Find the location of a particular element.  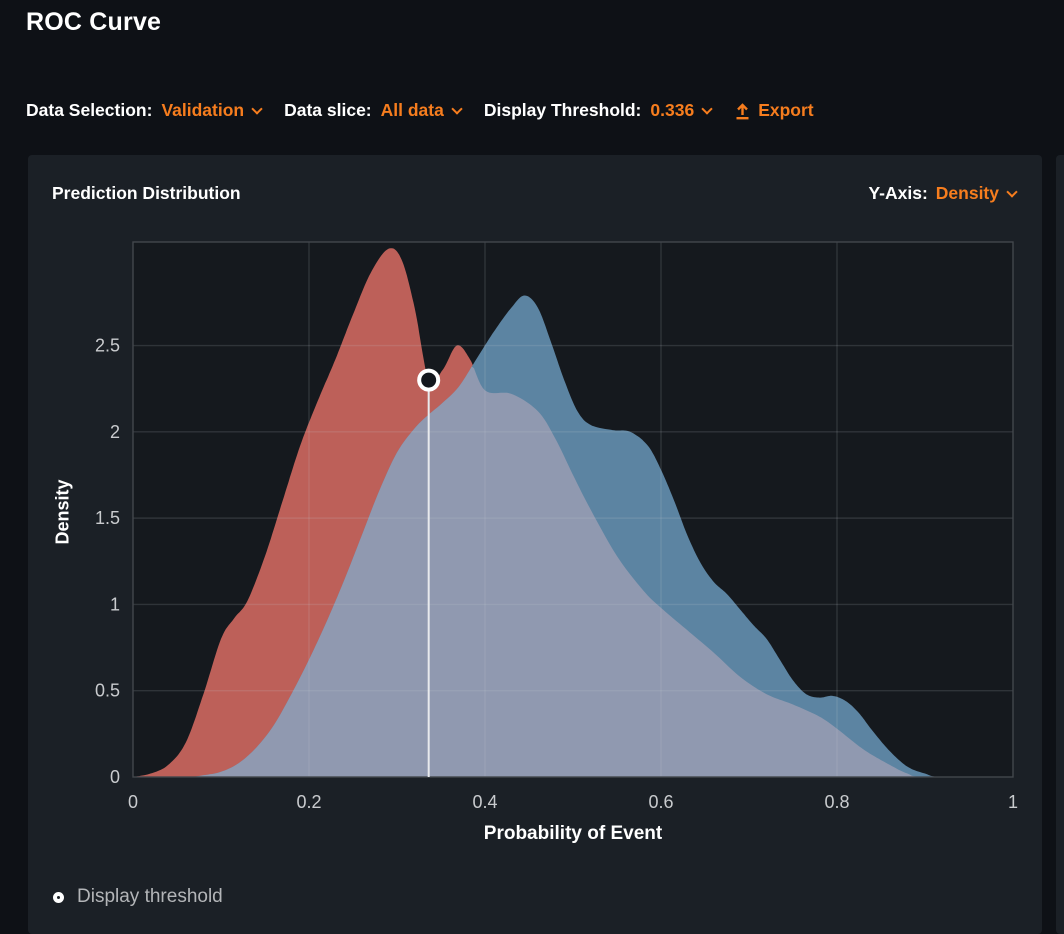

x-axis-title: Probability of Event is located at coordinates (573, 833).